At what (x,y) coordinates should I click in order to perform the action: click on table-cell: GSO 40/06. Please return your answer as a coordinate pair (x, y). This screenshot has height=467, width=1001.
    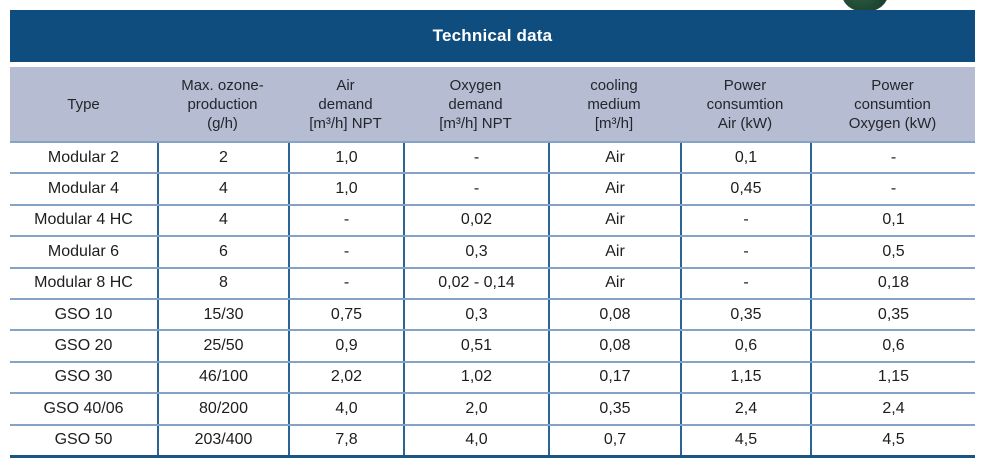
    Looking at the image, I should click on (83, 408).